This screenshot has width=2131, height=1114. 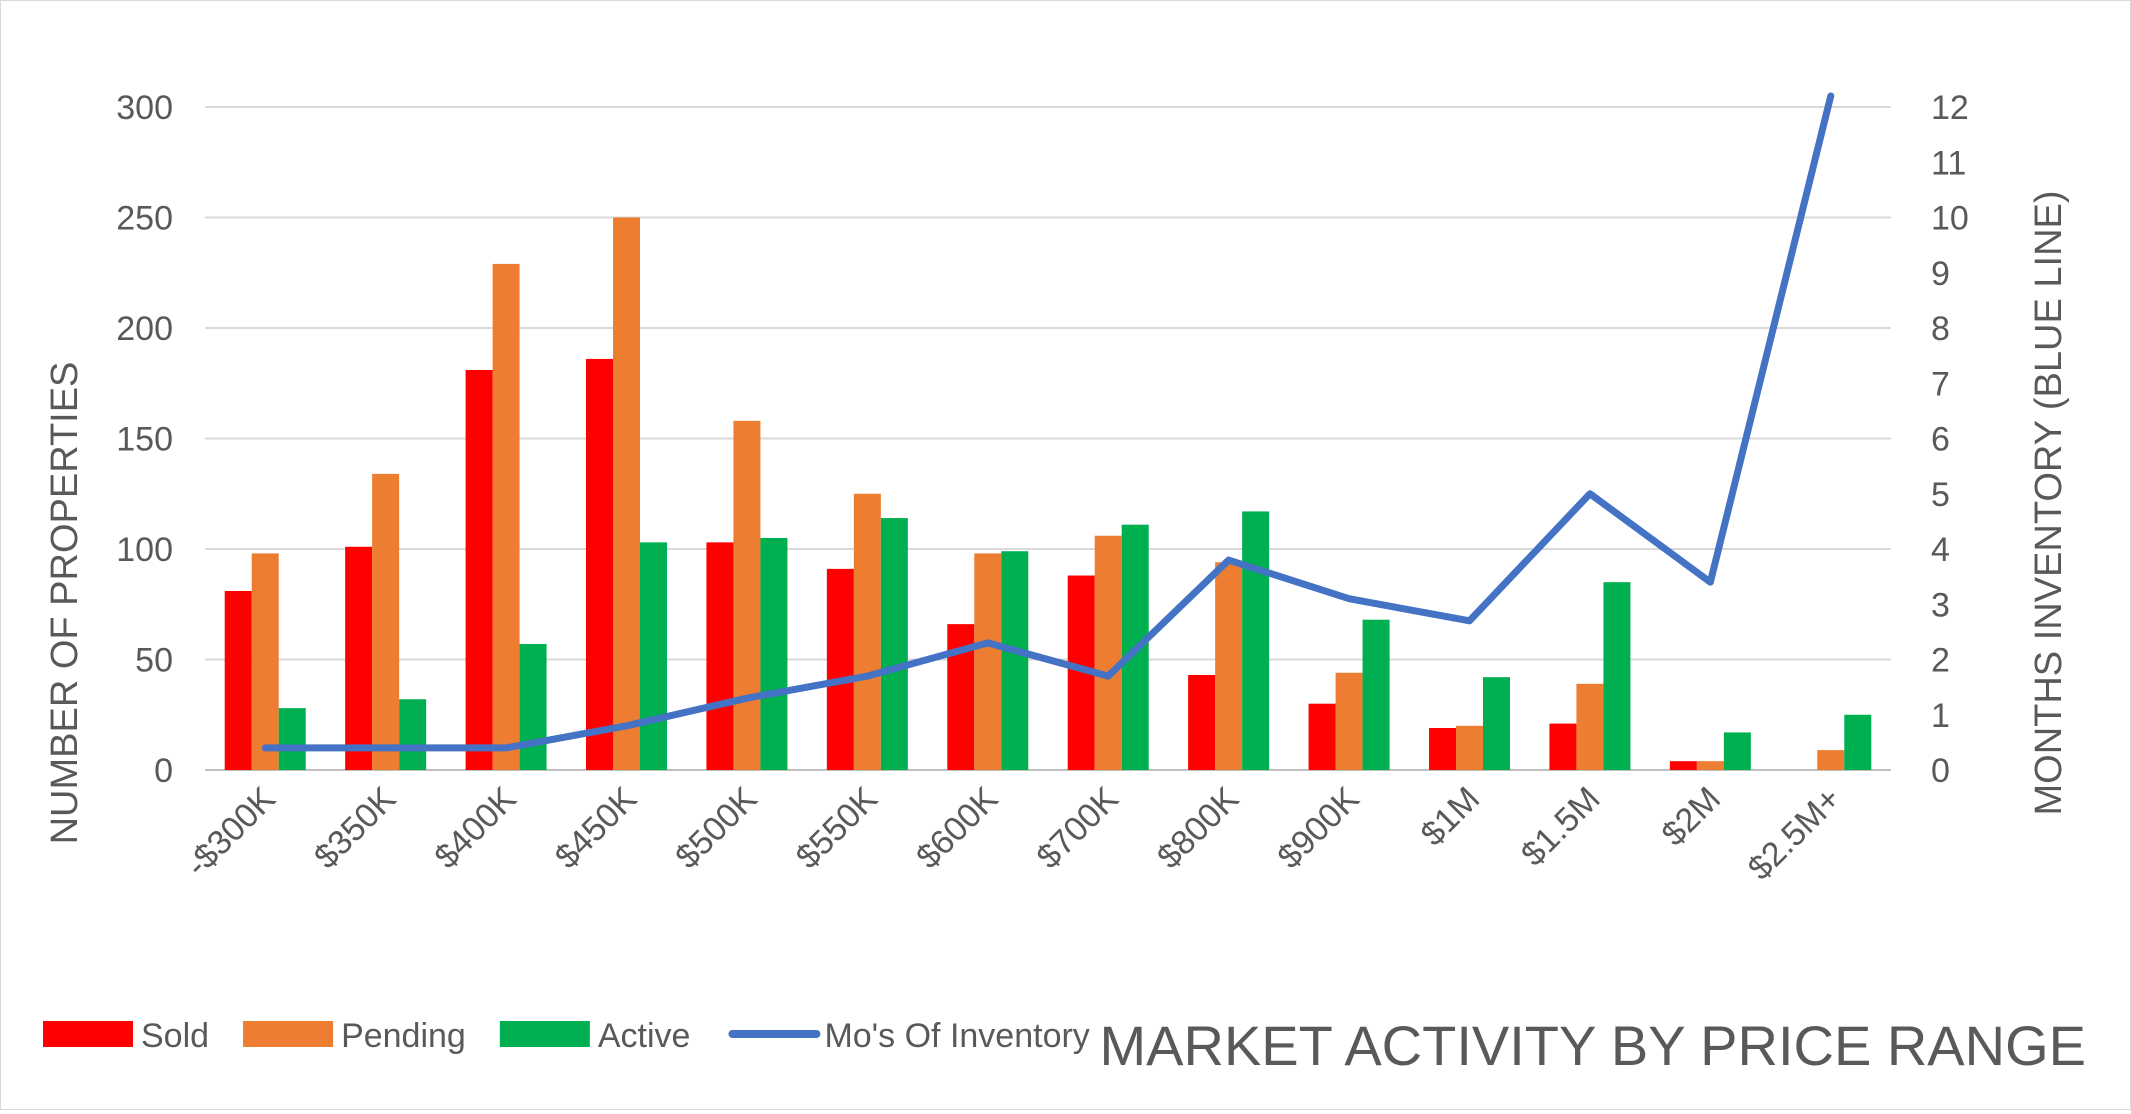 What do you see at coordinates (1940, 274) in the screenshot?
I see `y2-tick-label: 9` at bounding box center [1940, 274].